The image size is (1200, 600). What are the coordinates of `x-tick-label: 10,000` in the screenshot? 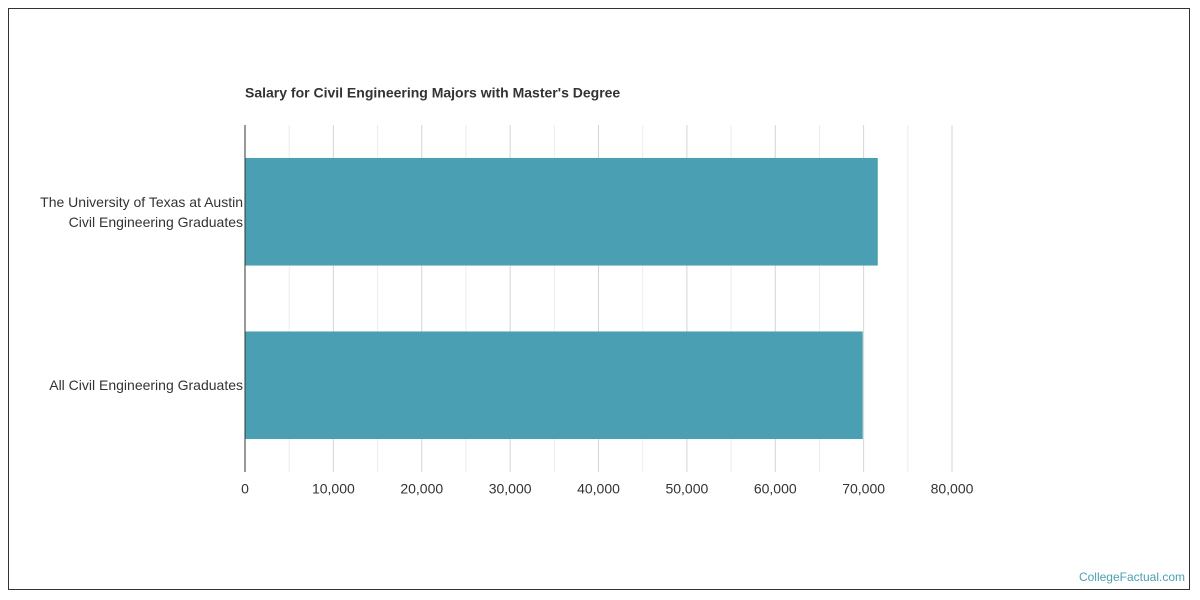 It's located at (333, 489).